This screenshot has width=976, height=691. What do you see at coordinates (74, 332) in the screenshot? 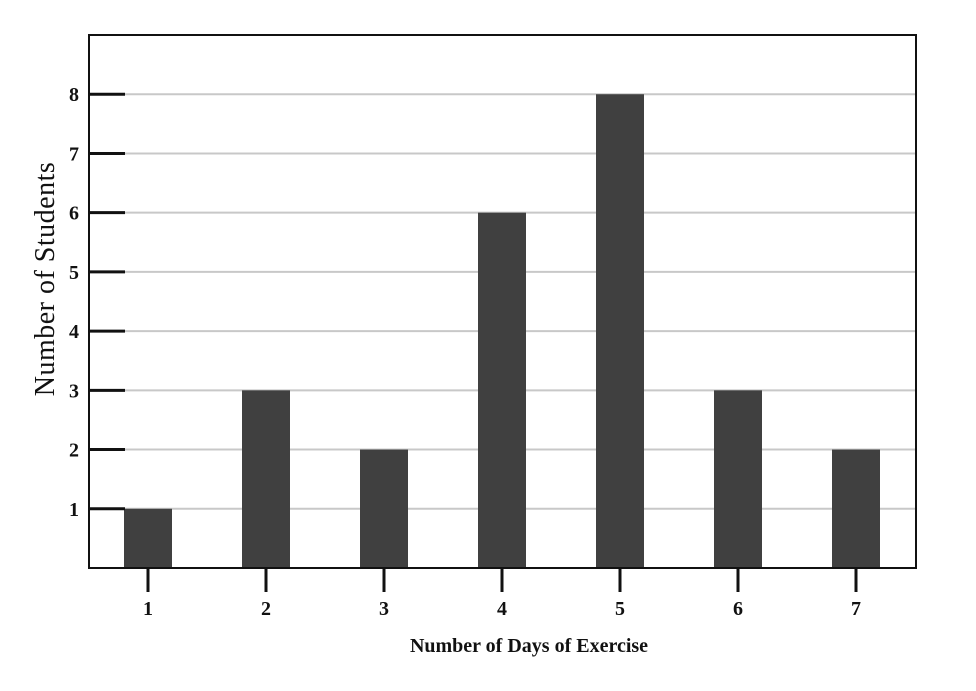
I see `y-tick-label: 4` at bounding box center [74, 332].